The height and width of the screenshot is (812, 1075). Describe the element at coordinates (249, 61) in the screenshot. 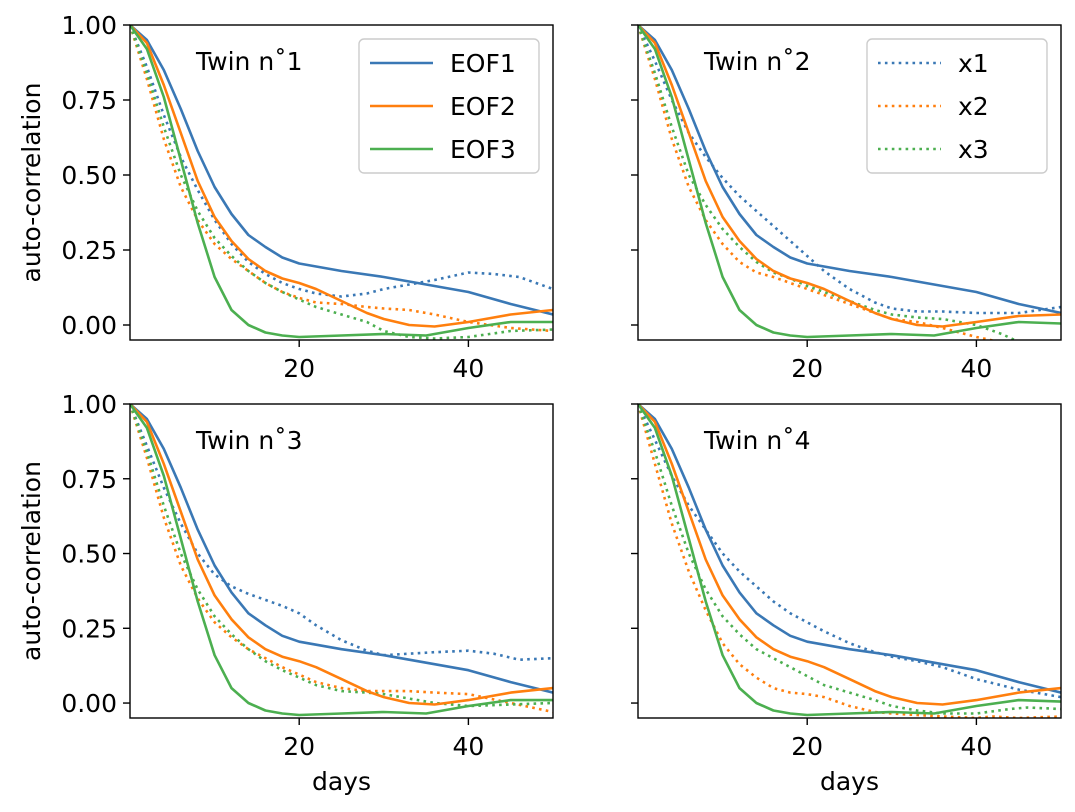

I see `panel-title: Twin n˚1` at that location.